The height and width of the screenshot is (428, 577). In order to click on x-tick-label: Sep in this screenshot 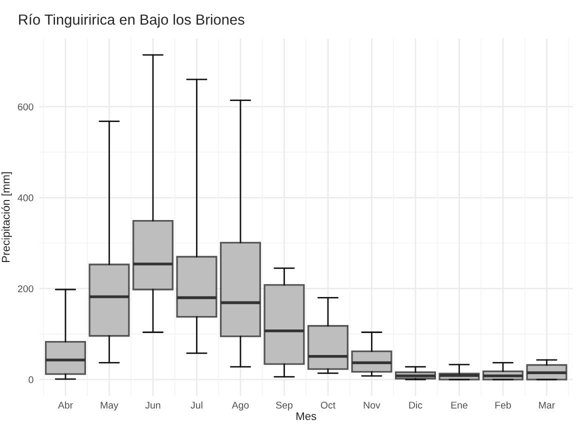, I will do `click(284, 406)`.